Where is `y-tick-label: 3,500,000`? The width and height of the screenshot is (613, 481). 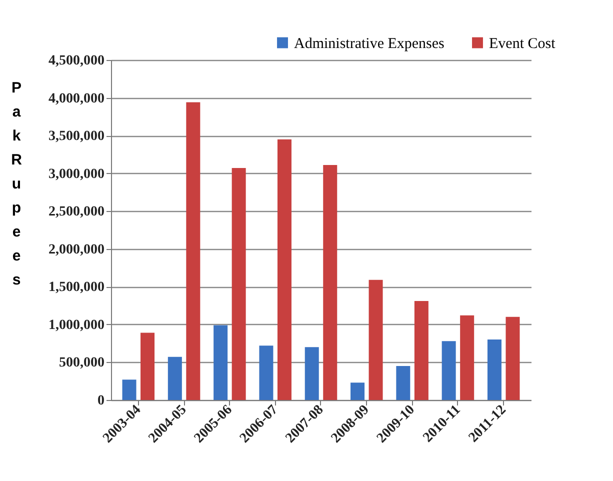 y-tick-label: 3,500,000 is located at coordinates (76, 136).